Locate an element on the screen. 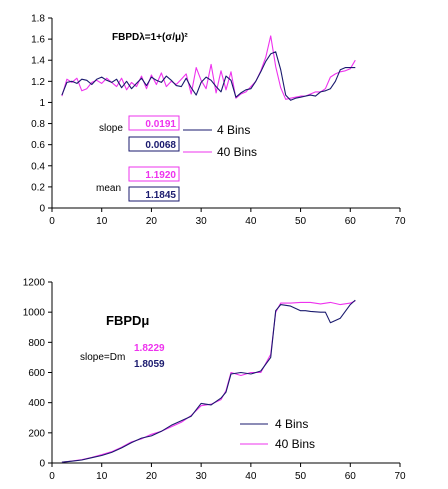 The height and width of the screenshot is (489, 448). slope-dm-value-4bins: 1.8059 is located at coordinates (149, 364).